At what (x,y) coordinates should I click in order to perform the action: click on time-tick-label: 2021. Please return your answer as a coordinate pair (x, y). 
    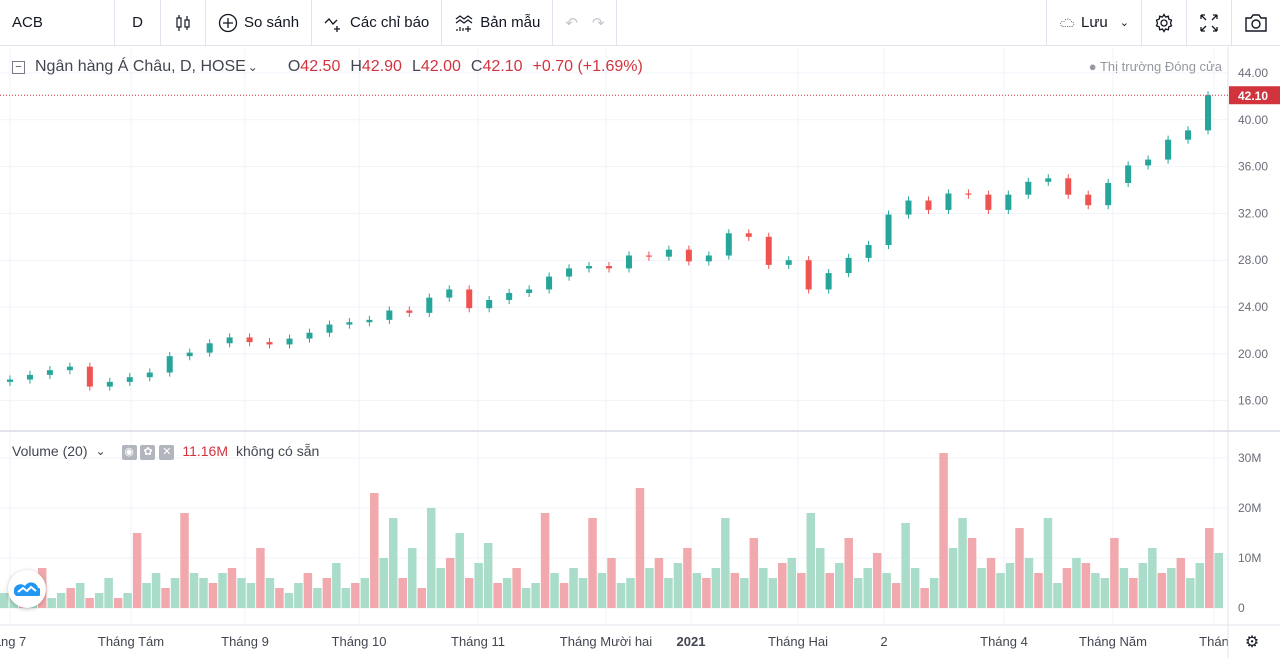
    Looking at the image, I should click on (691, 641).